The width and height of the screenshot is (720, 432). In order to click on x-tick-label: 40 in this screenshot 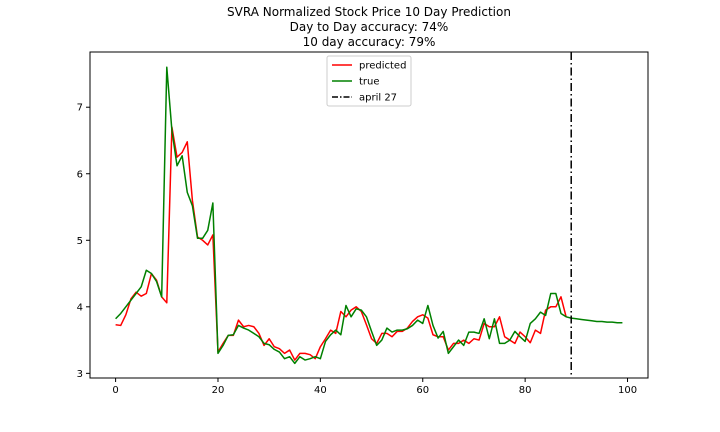, I will do `click(320, 390)`.